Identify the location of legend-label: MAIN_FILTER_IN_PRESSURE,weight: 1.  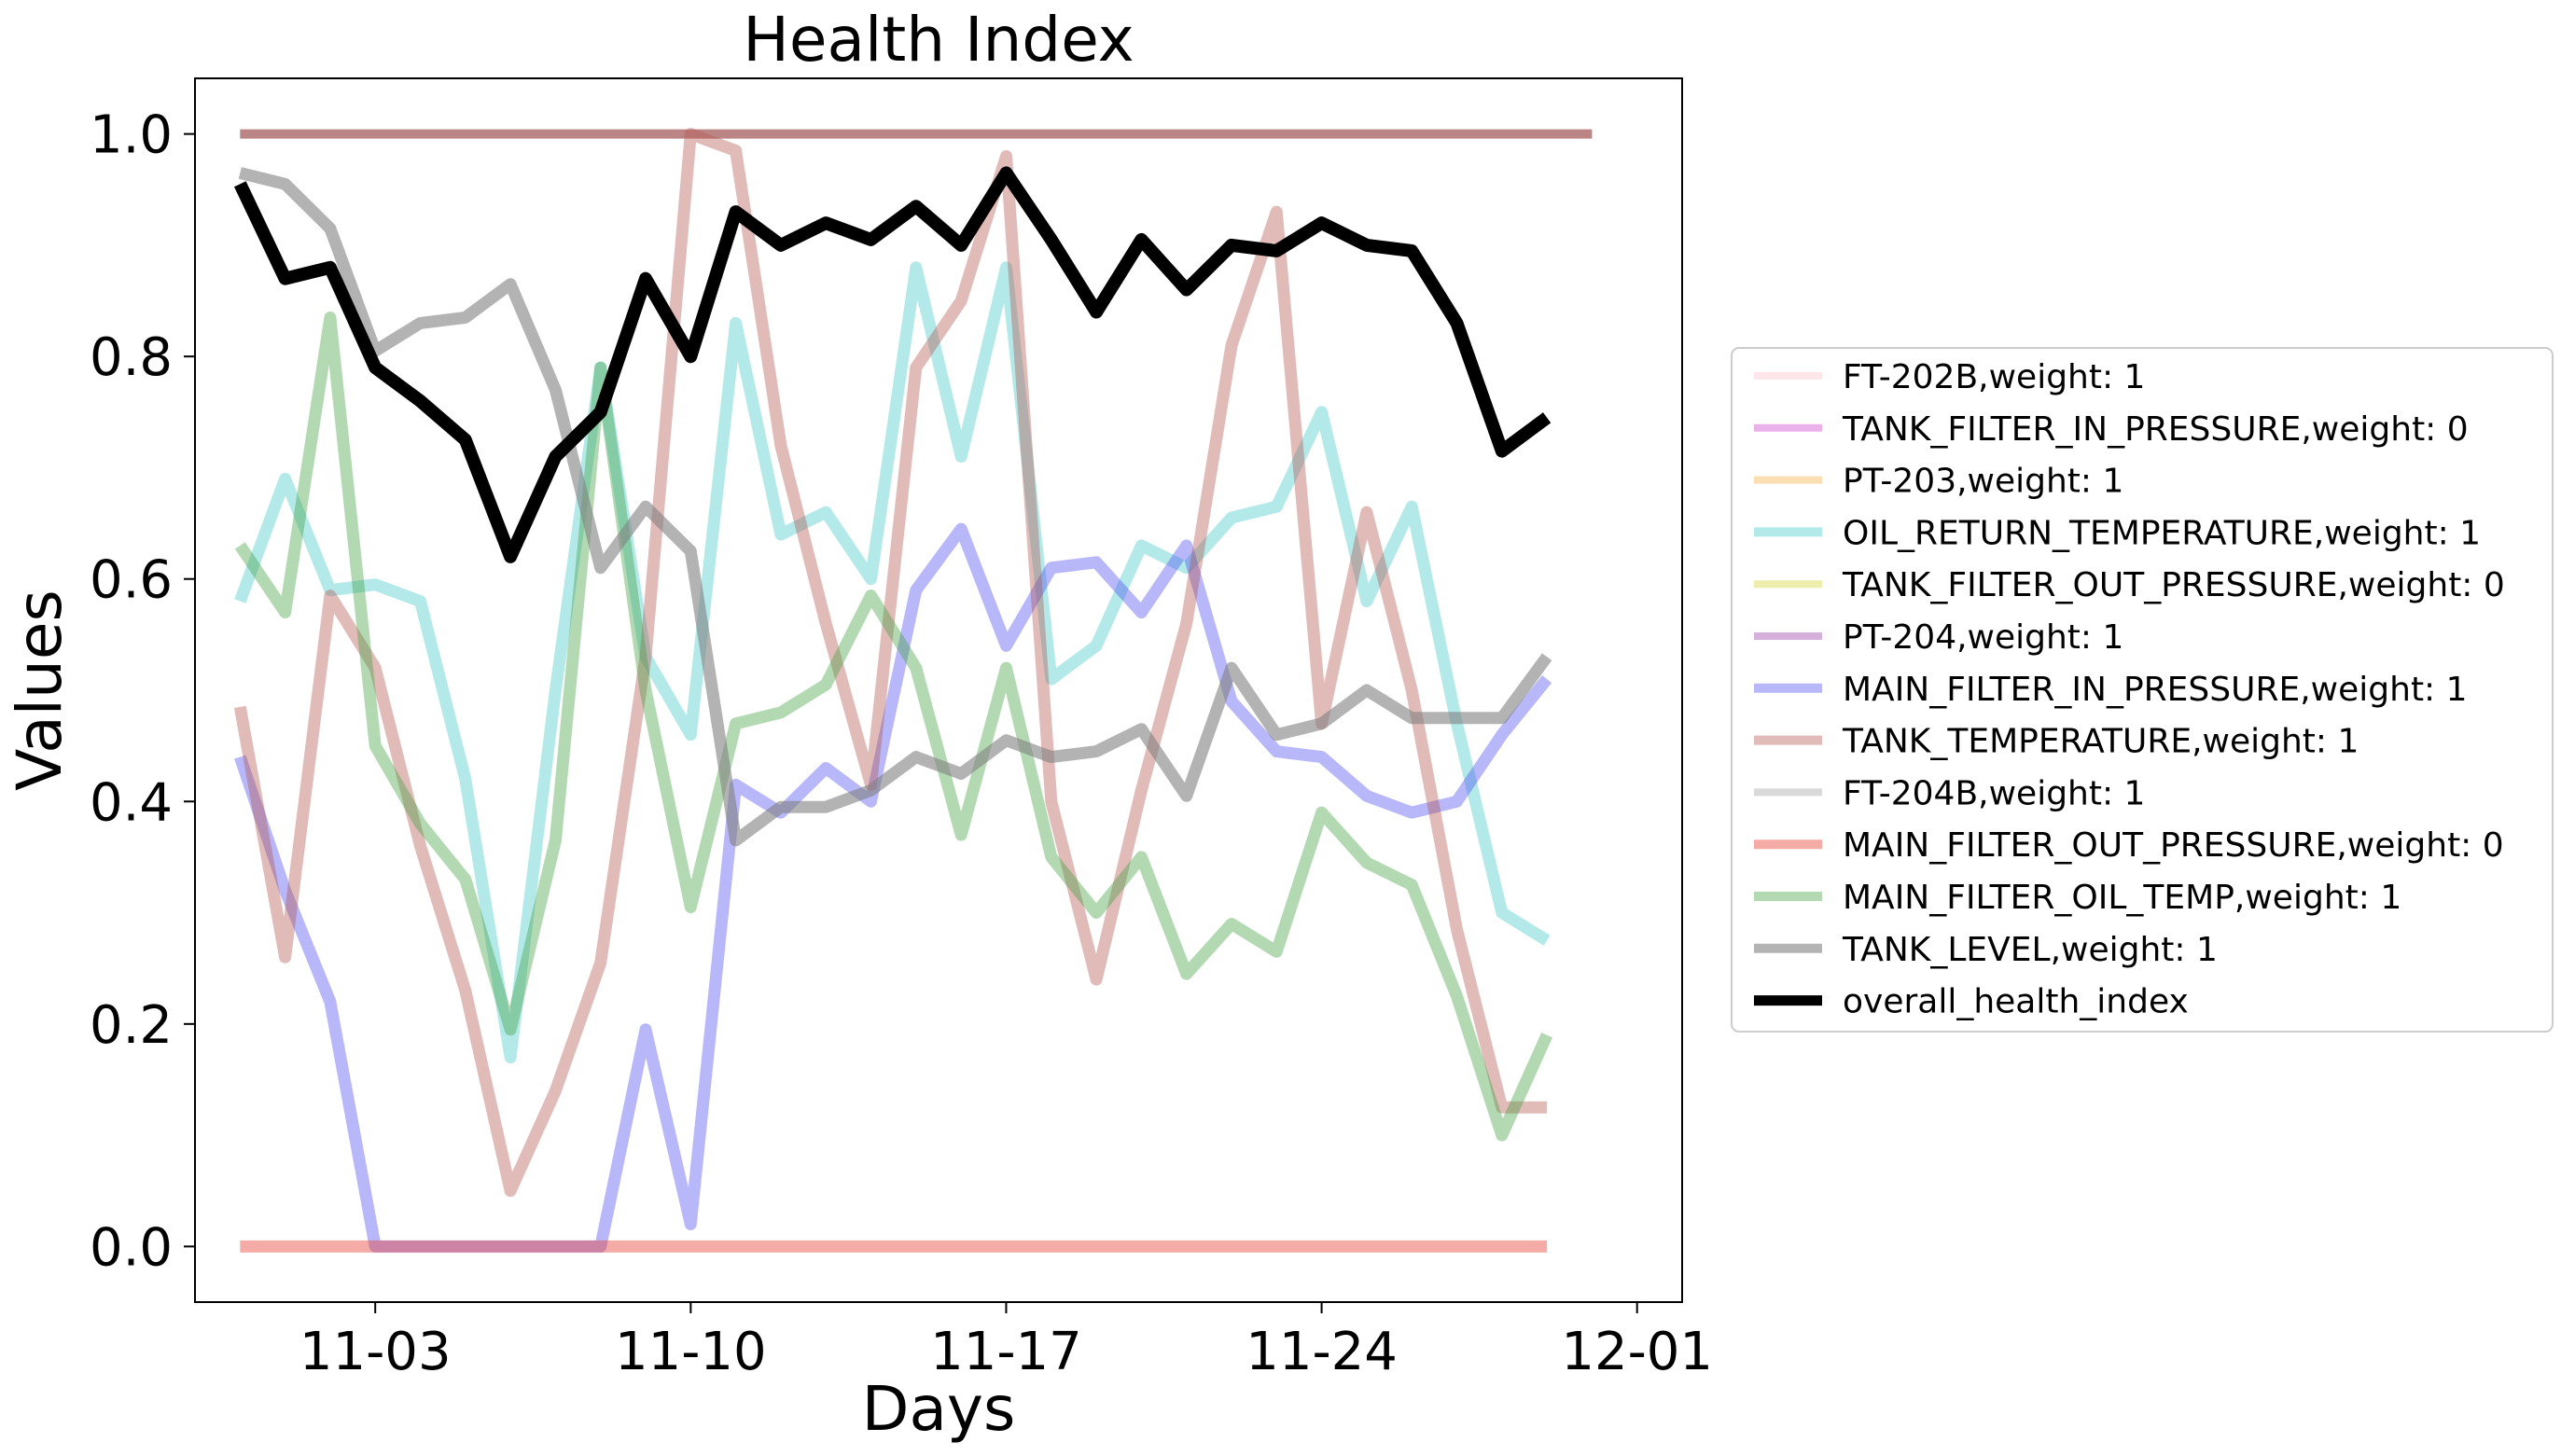
(2155, 690).